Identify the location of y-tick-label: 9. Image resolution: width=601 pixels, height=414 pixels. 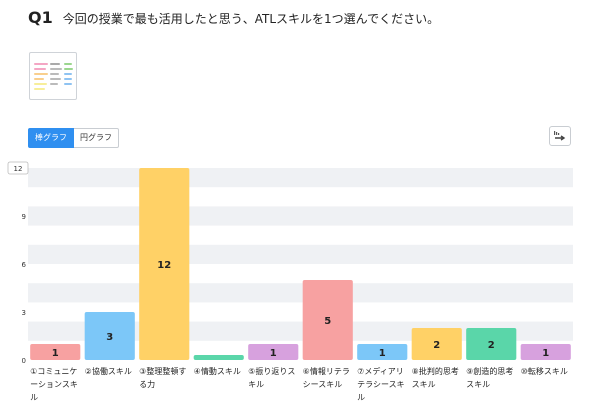
(24, 217).